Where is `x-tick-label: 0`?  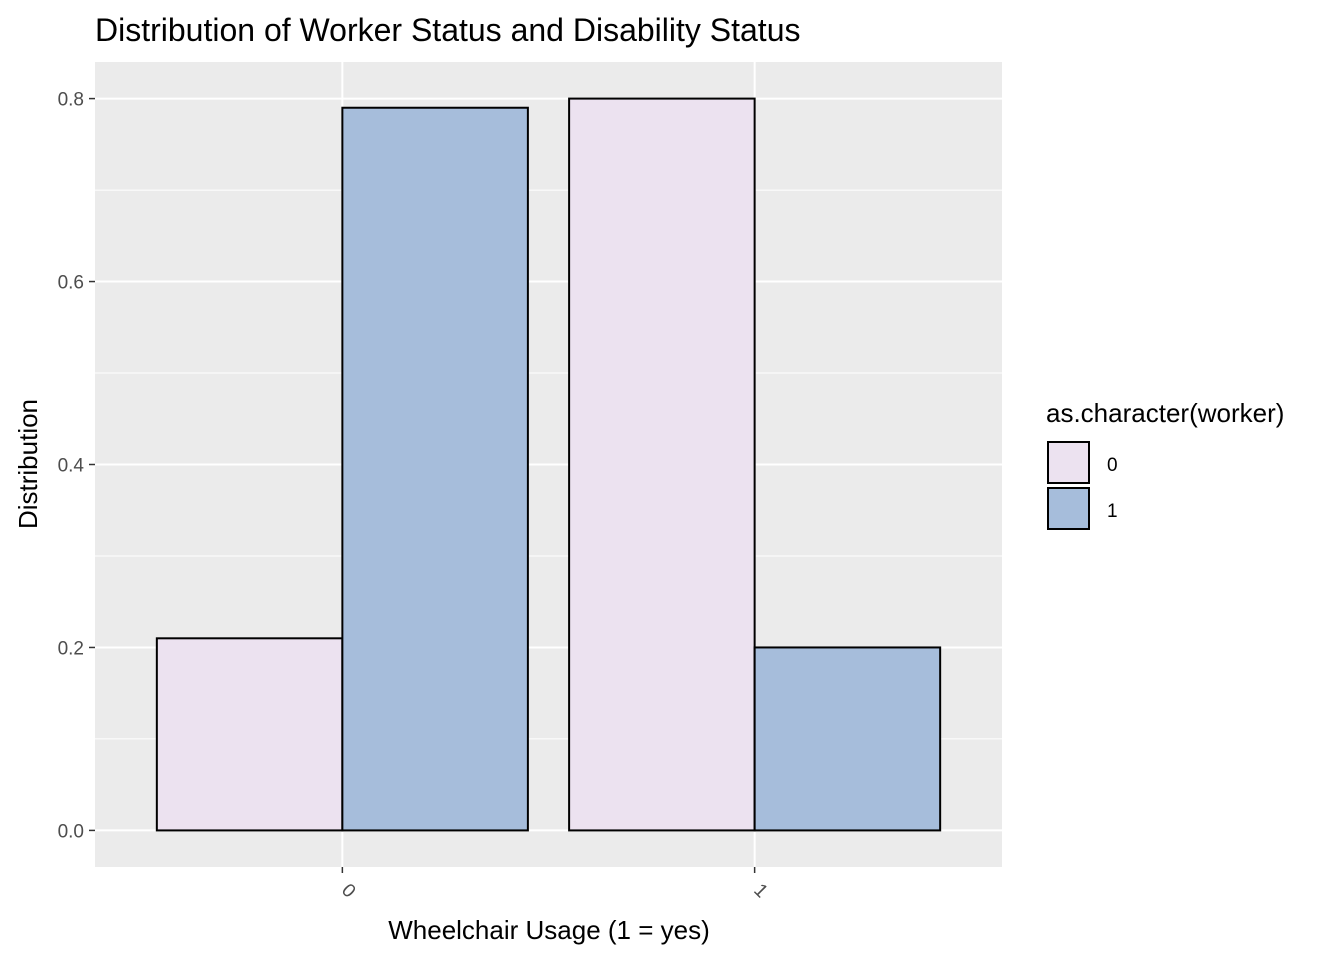
x-tick-label: 0 is located at coordinates (348, 891).